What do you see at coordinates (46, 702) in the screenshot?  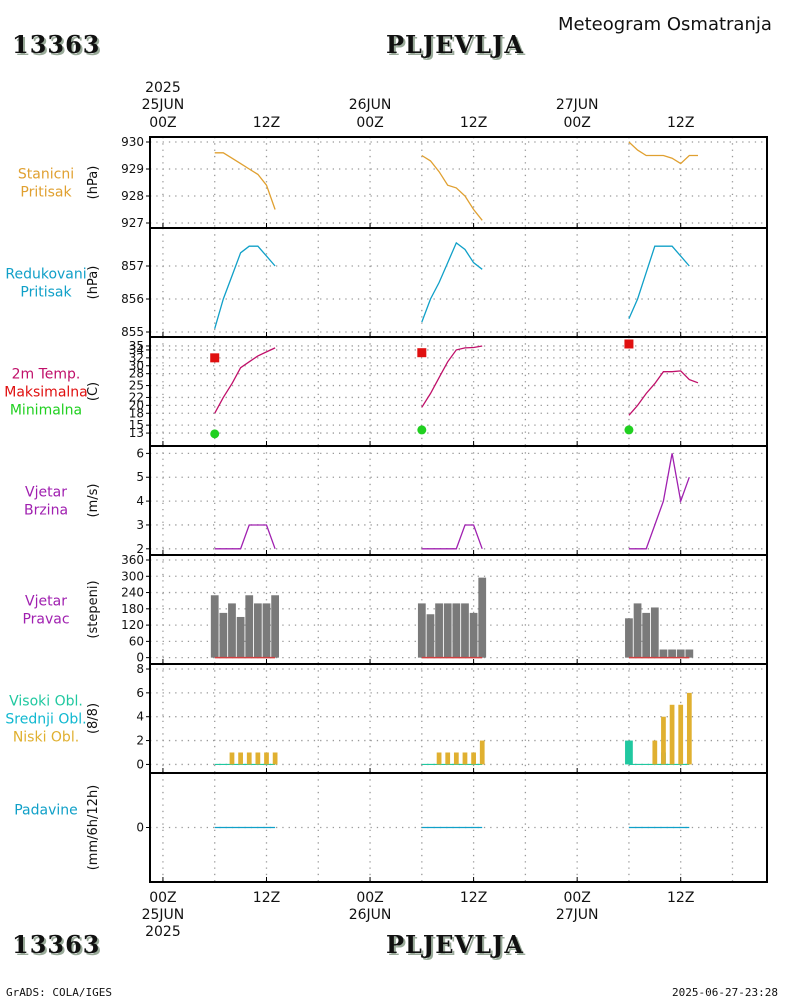 I see `panel-label: Visoki Obl.` at bounding box center [46, 702].